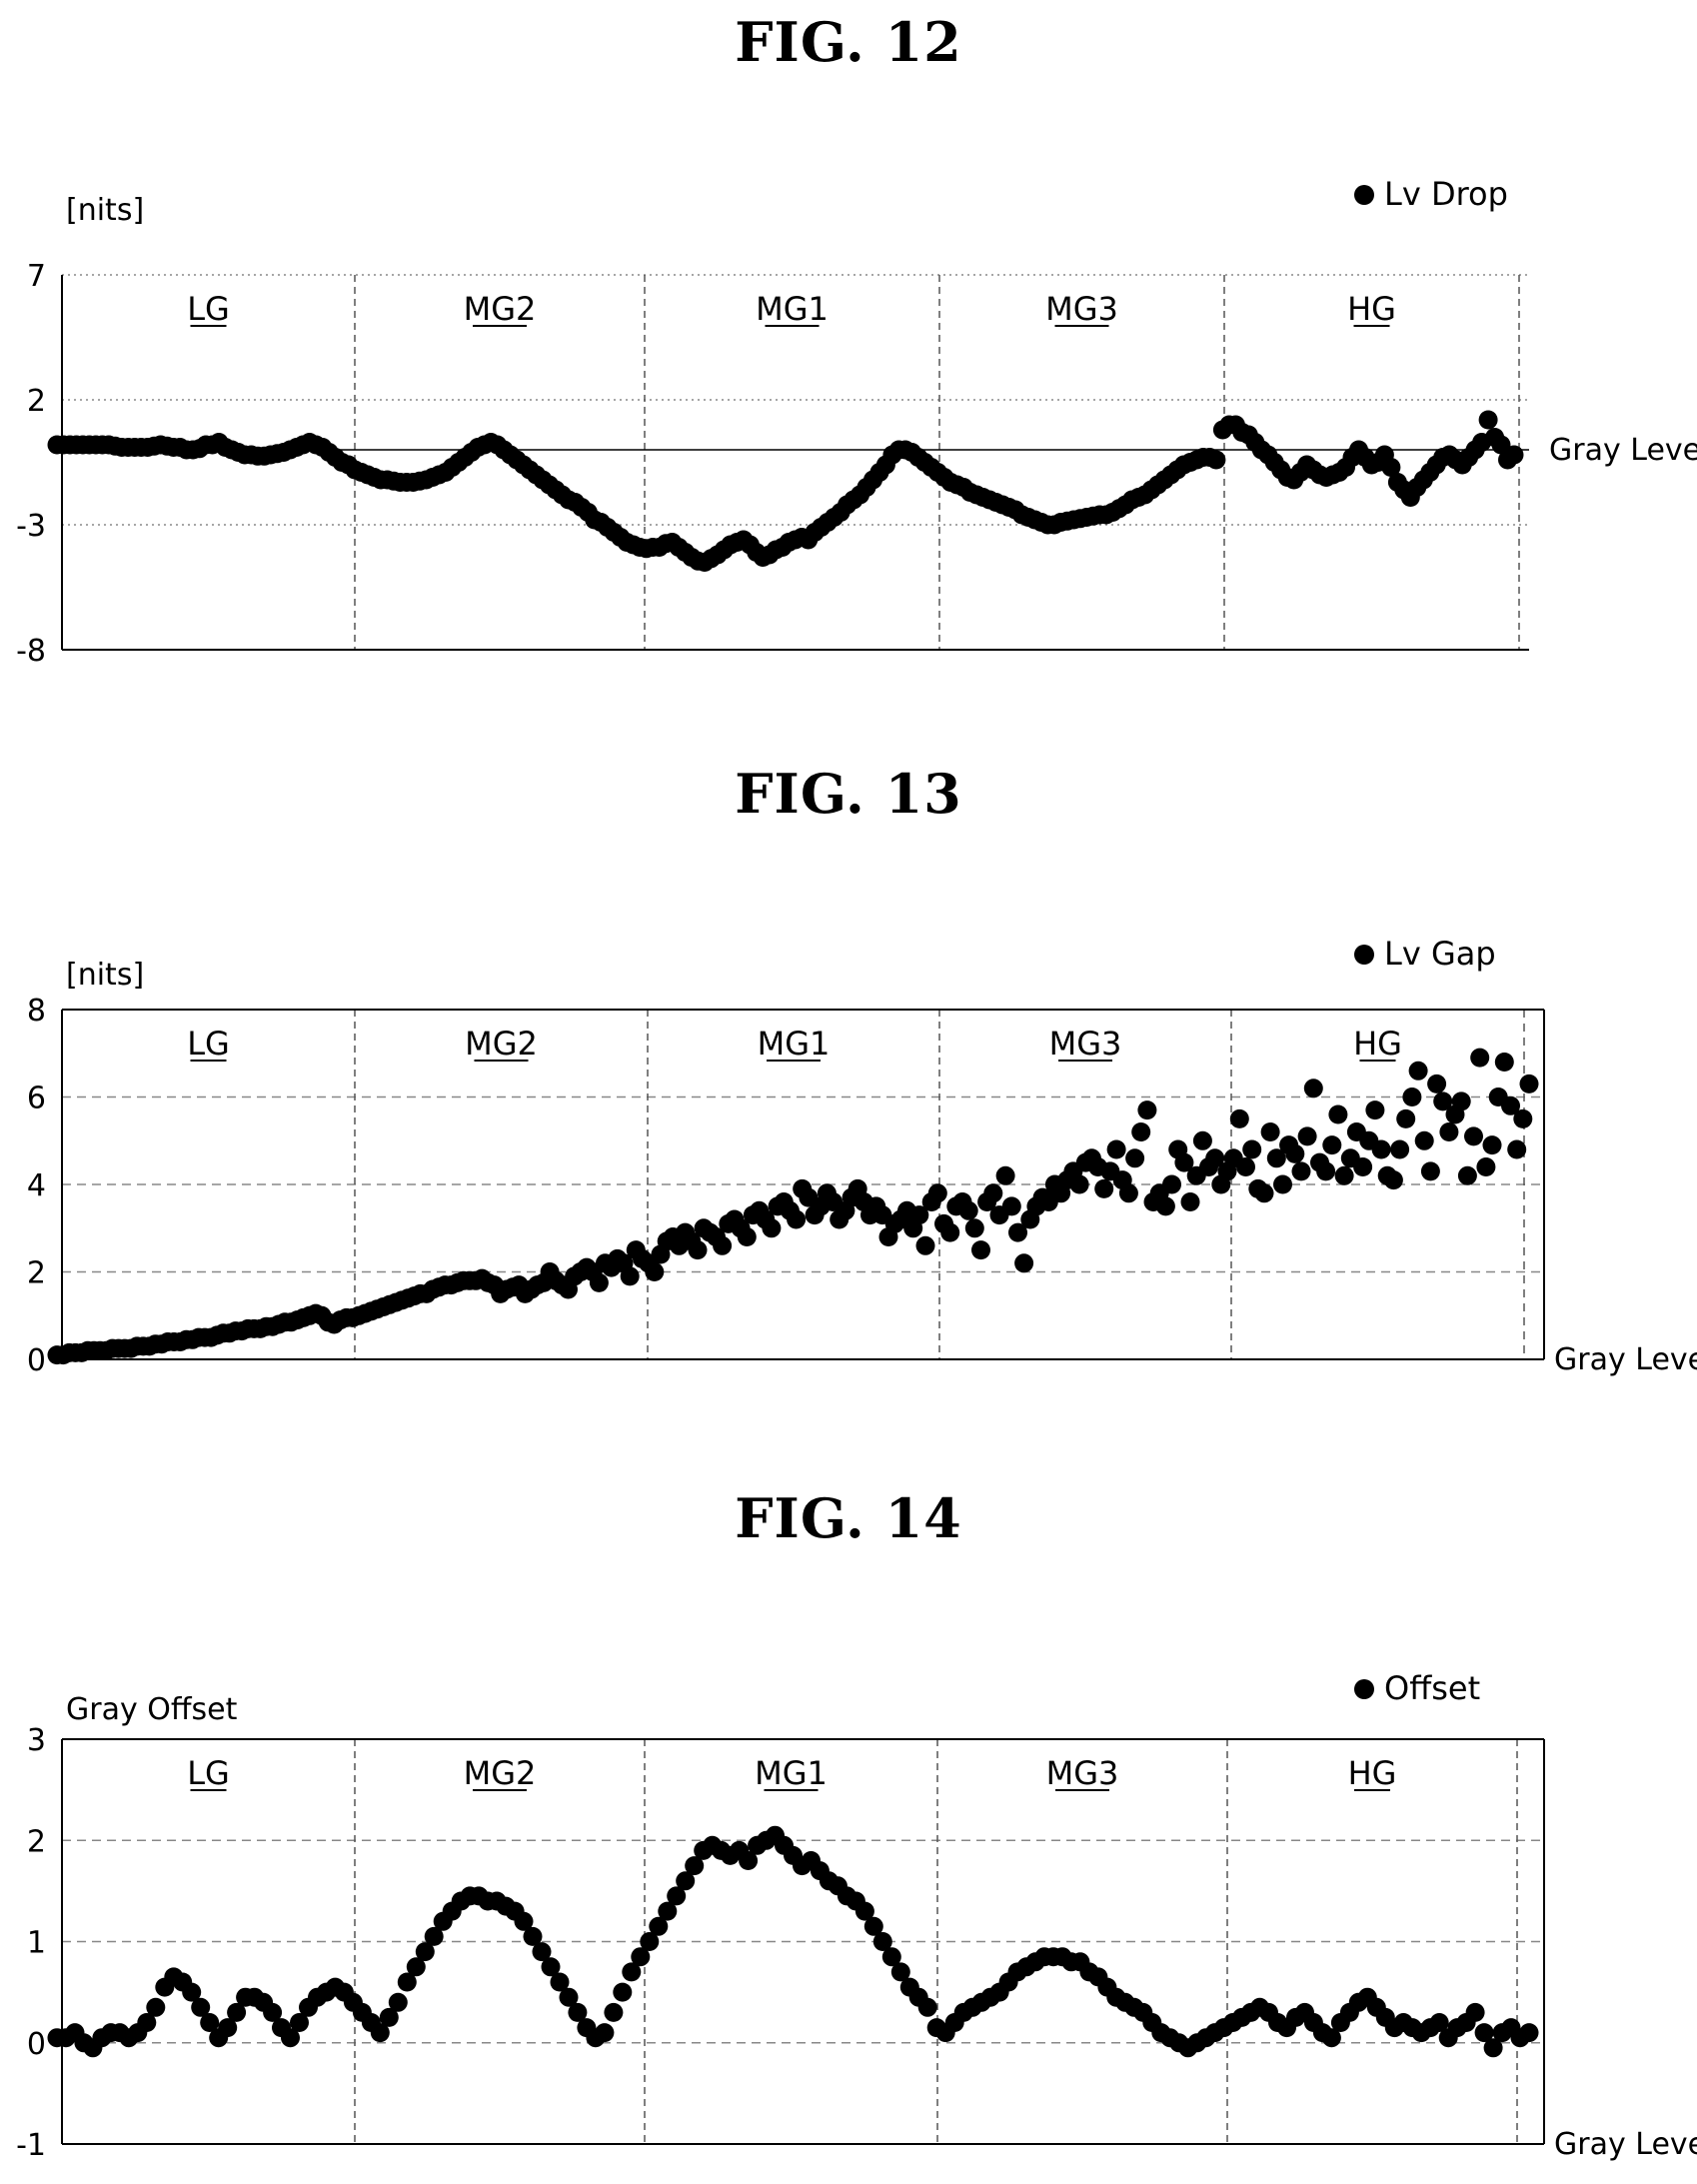 The image size is (1697, 2184). Describe the element at coordinates (36, 2044) in the screenshot. I see `y-tick-label: 0` at that location.